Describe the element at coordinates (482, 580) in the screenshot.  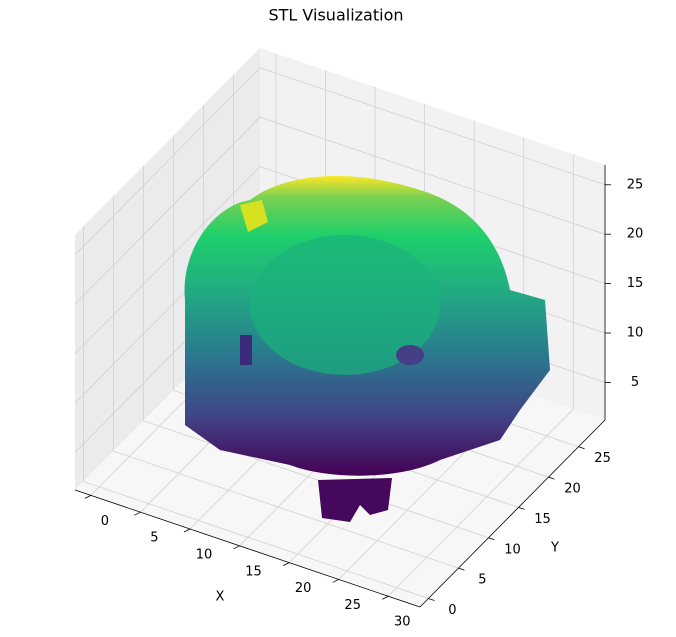
I see `y-tick-label: 5` at that location.